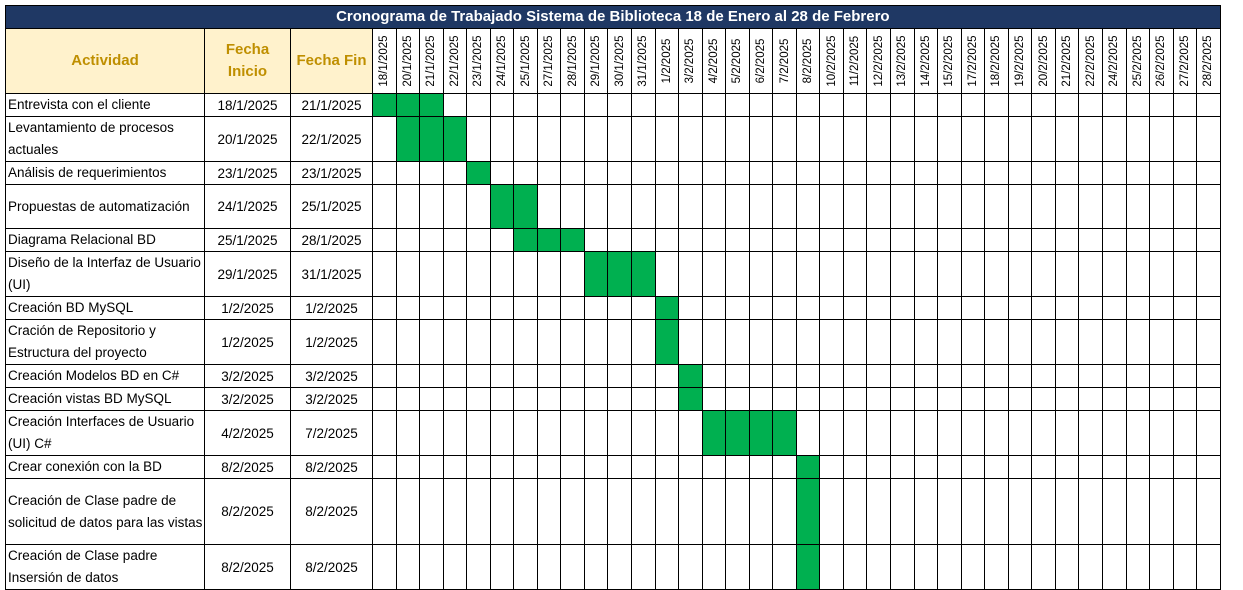 This screenshot has height=590, width=1243. What do you see at coordinates (384, 61) in the screenshot?
I see `date-label: 18/1/2025` at bounding box center [384, 61].